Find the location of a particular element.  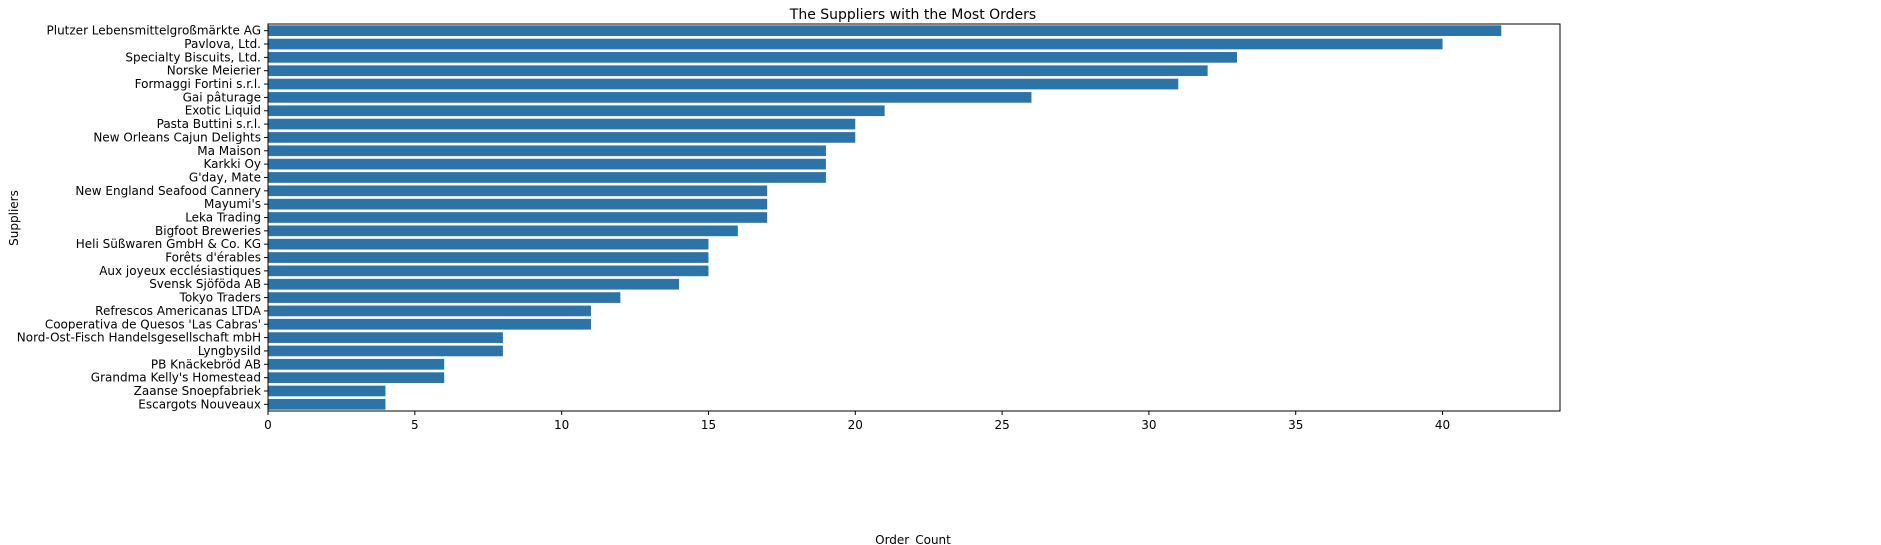

y-tick-label: Pasta Buttini s.r.l. is located at coordinates (209, 124).